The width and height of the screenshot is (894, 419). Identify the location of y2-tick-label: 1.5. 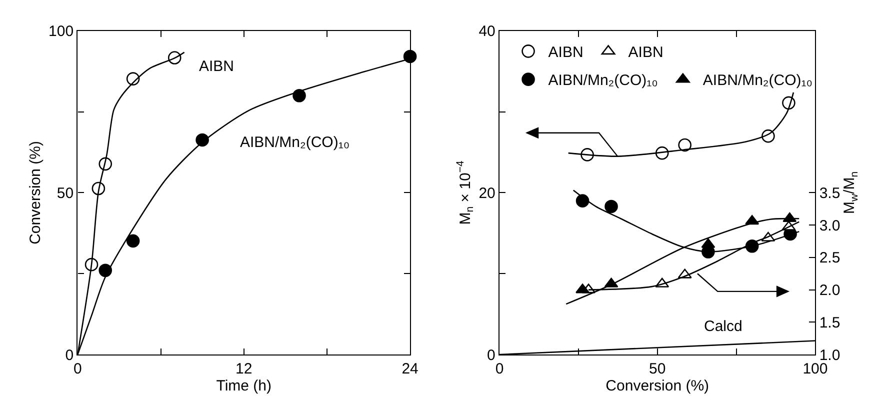
(829, 323).